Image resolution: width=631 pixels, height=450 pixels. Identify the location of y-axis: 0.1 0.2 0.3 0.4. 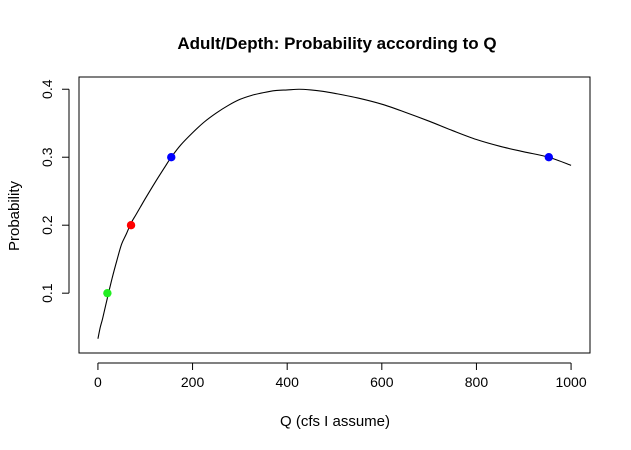
(54, 191).